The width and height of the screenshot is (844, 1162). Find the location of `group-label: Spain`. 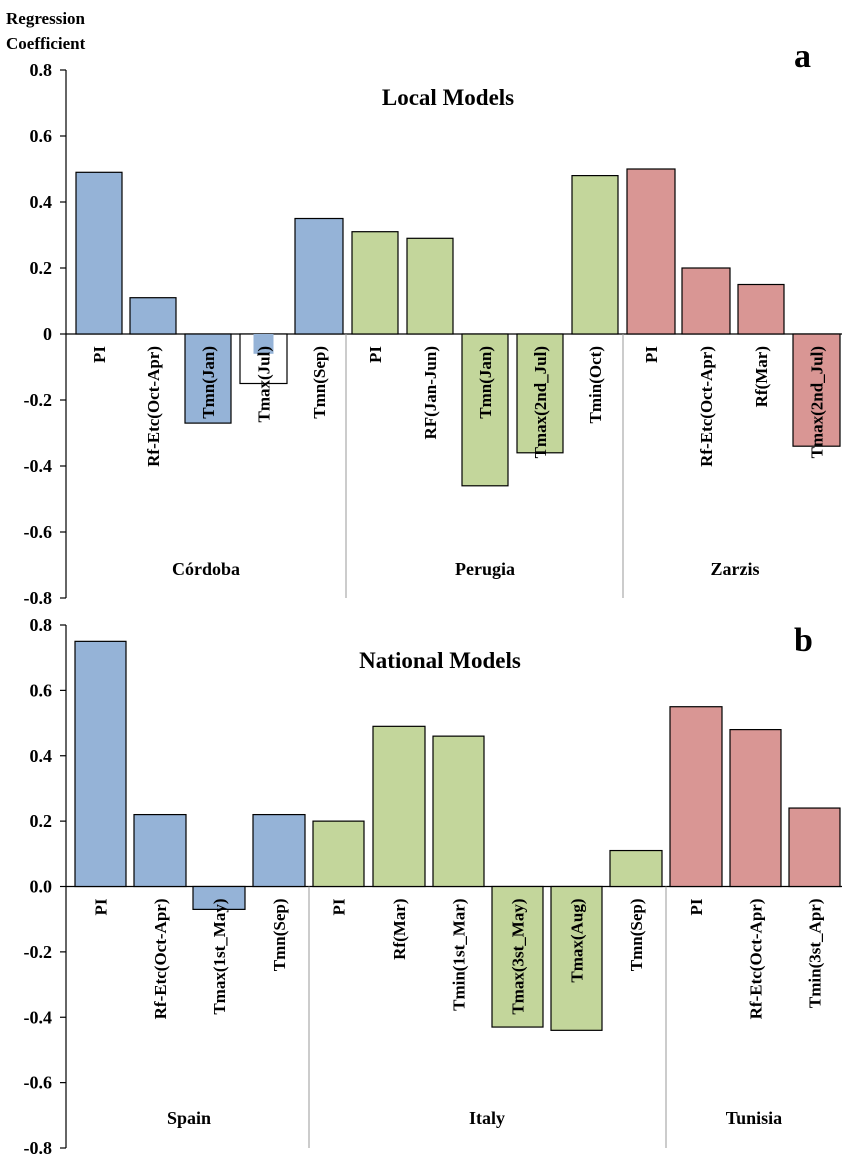

group-label: Spain is located at coordinates (189, 1118).